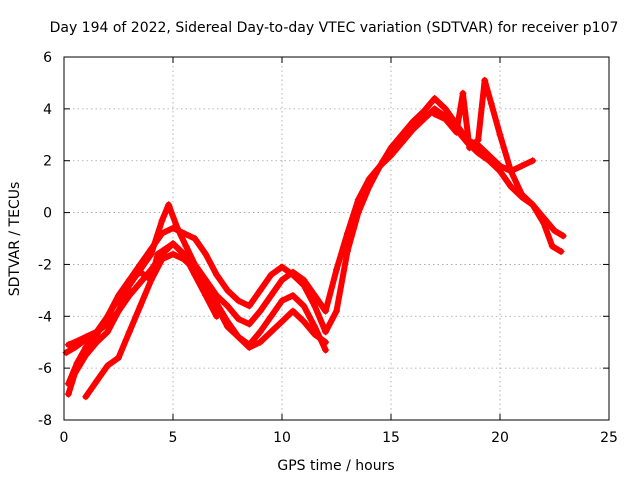  I want to click on x-tick-label: 20, so click(500, 438).